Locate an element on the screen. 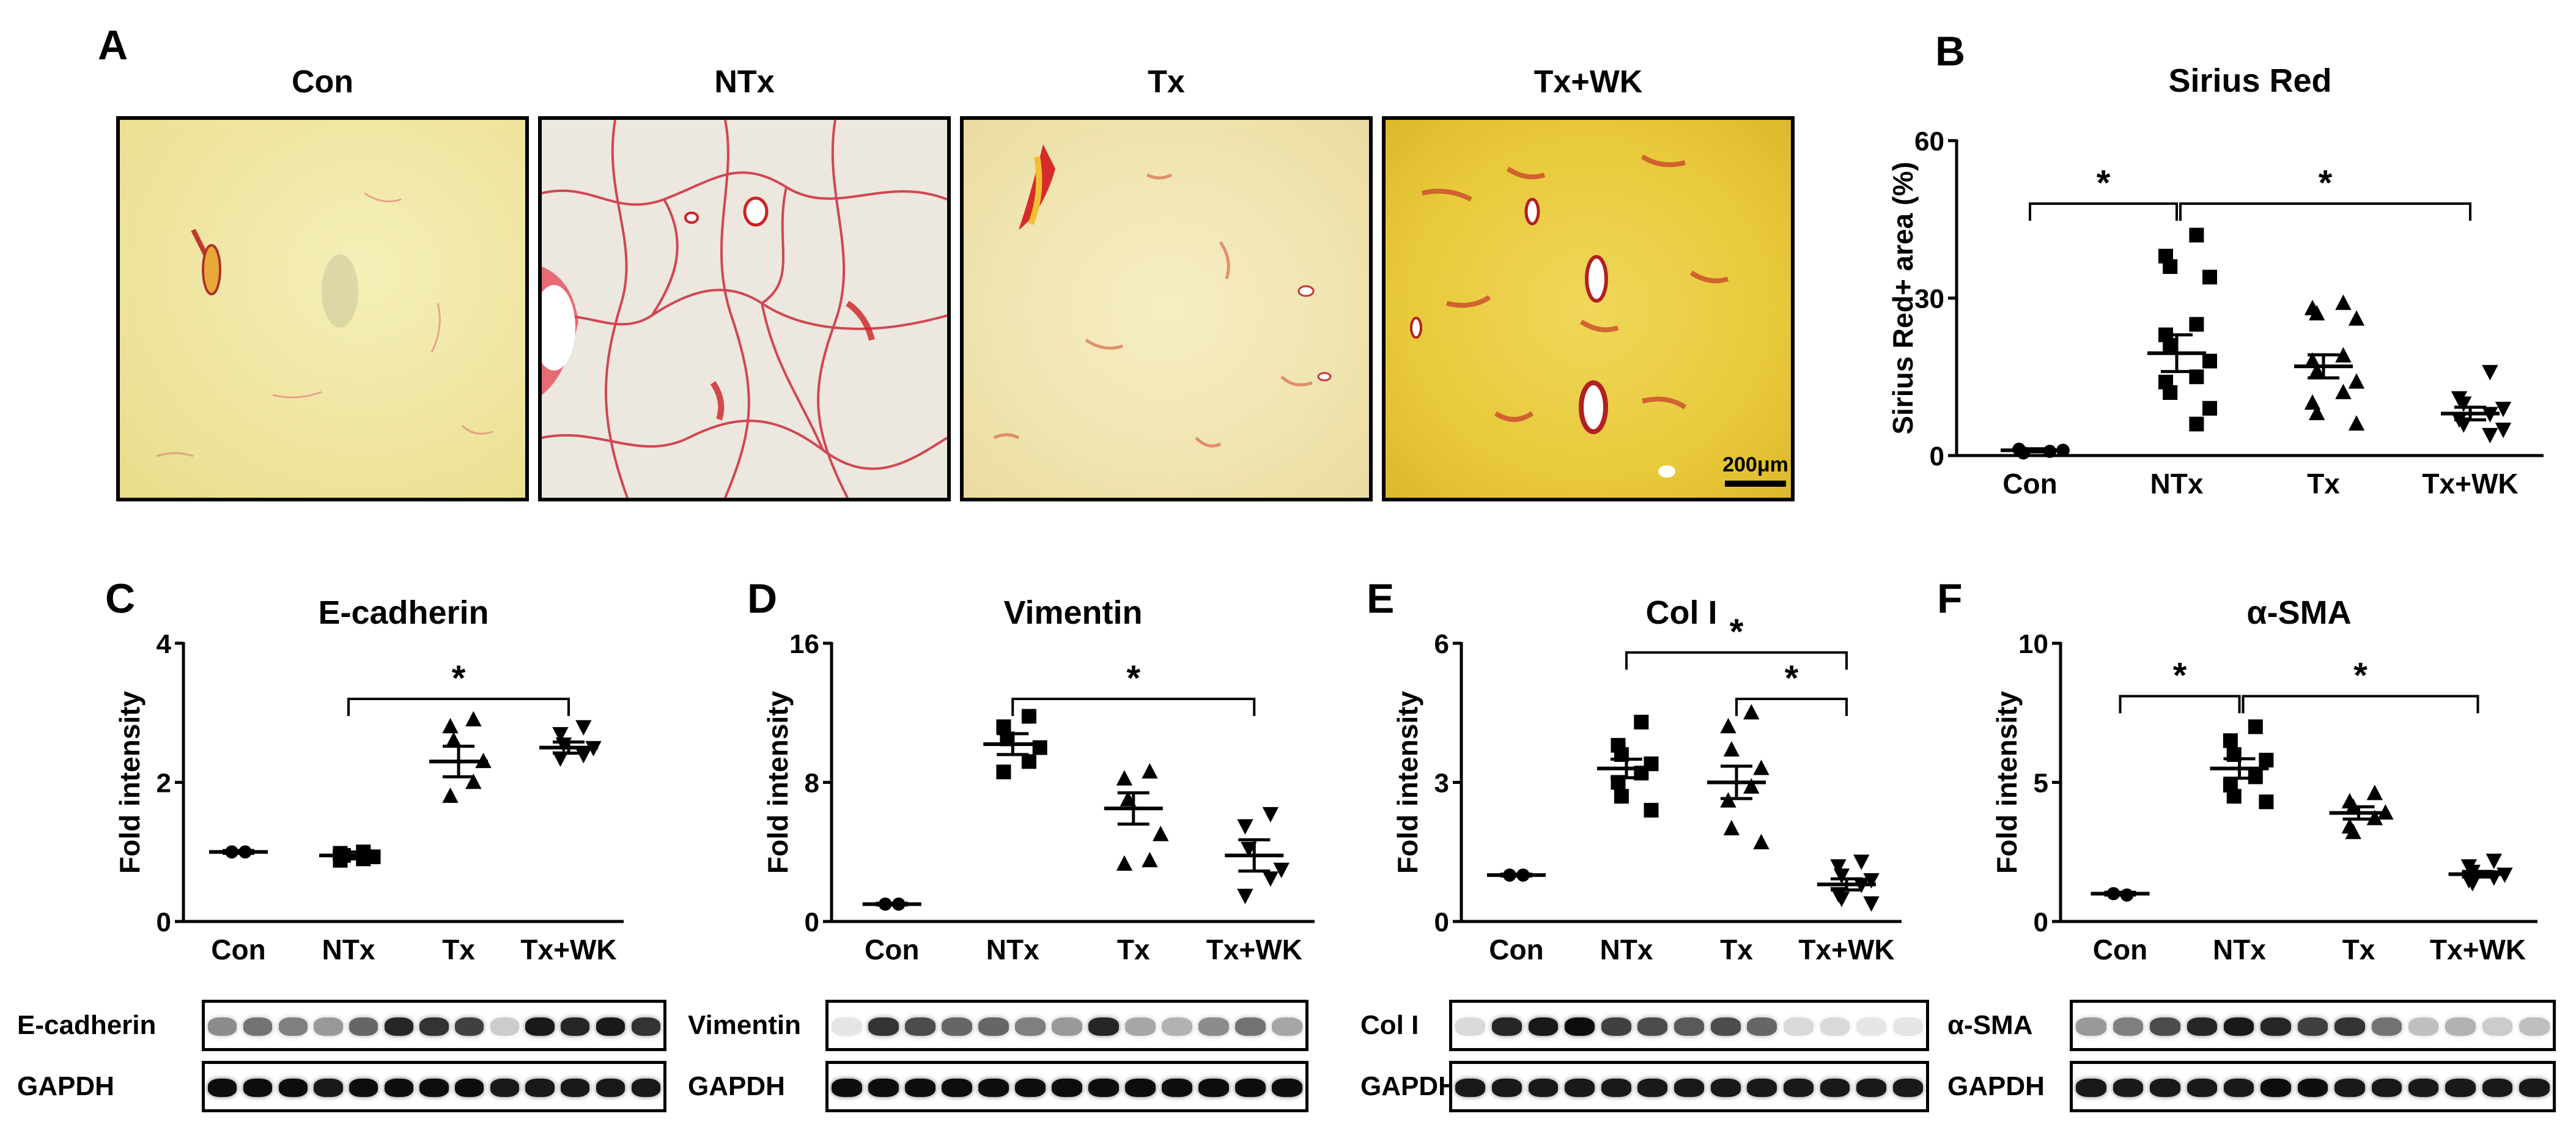 This screenshot has width=2576, height=1141. x-tick-label-f-2: Tx is located at coordinates (2358, 950).